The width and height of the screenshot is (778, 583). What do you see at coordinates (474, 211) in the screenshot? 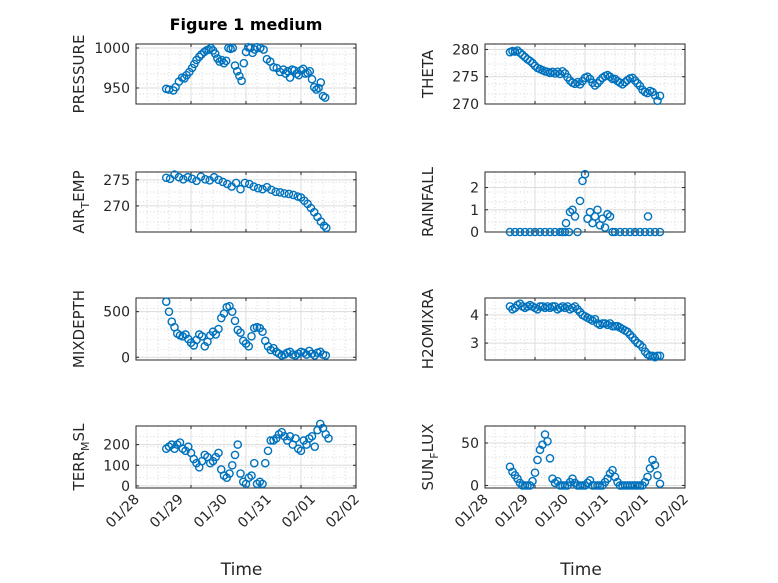
I see `y-tick-label: 1` at bounding box center [474, 211].